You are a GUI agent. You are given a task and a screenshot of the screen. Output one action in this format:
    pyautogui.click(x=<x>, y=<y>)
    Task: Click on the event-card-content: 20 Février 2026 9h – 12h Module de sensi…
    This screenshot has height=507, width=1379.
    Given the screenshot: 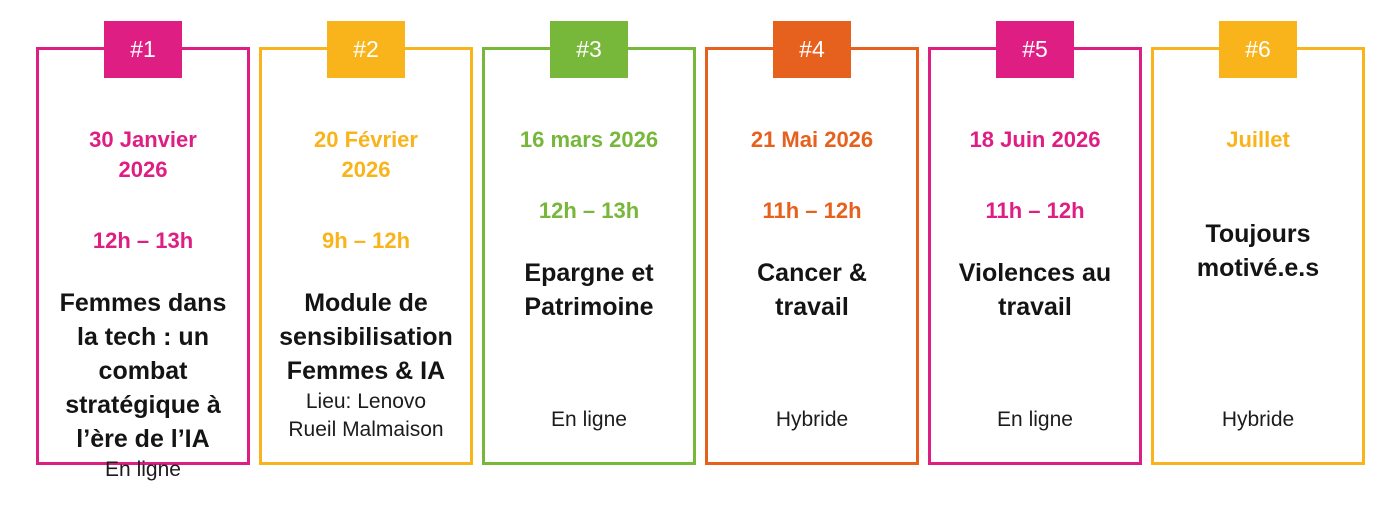 What is the action you would take?
    pyautogui.click(x=366, y=261)
    